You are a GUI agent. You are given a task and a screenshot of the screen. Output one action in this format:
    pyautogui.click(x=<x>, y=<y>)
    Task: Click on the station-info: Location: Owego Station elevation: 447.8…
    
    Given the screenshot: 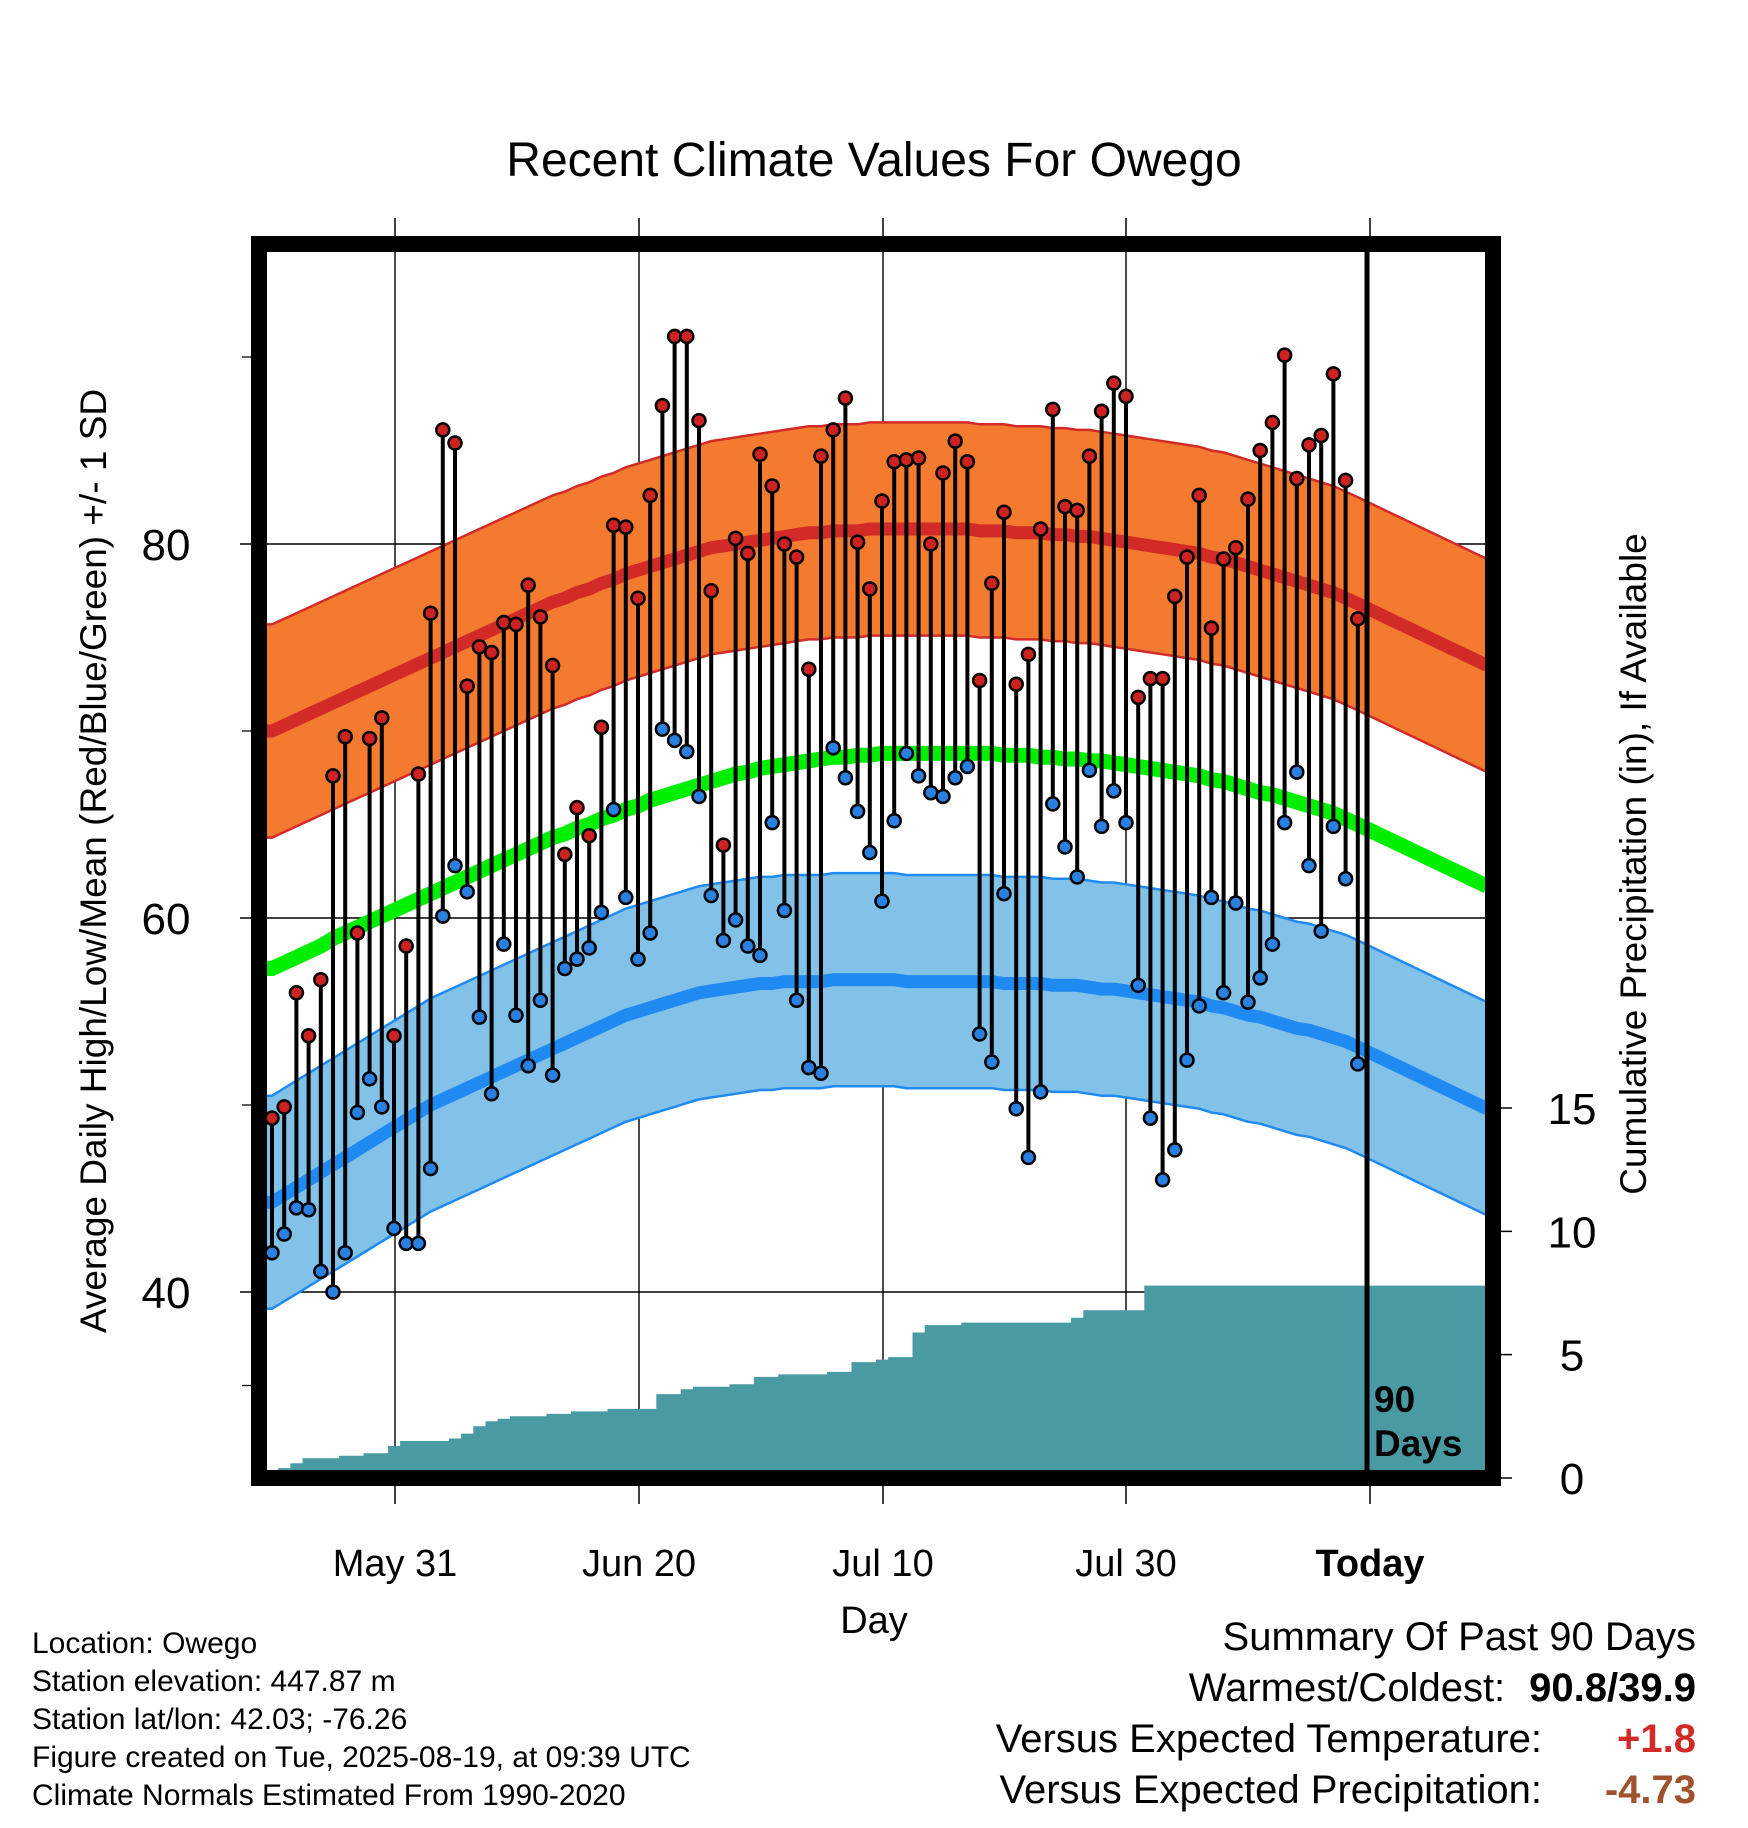 What is the action you would take?
    pyautogui.click(x=361, y=1720)
    